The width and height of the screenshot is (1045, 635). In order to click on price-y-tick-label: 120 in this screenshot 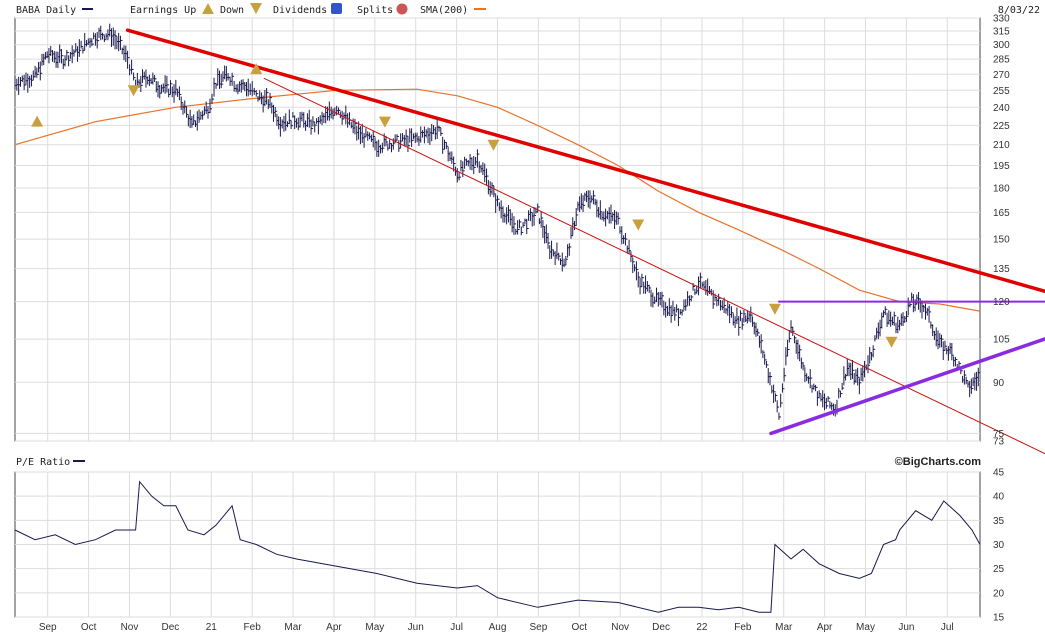, I will do `click(1001, 302)`.